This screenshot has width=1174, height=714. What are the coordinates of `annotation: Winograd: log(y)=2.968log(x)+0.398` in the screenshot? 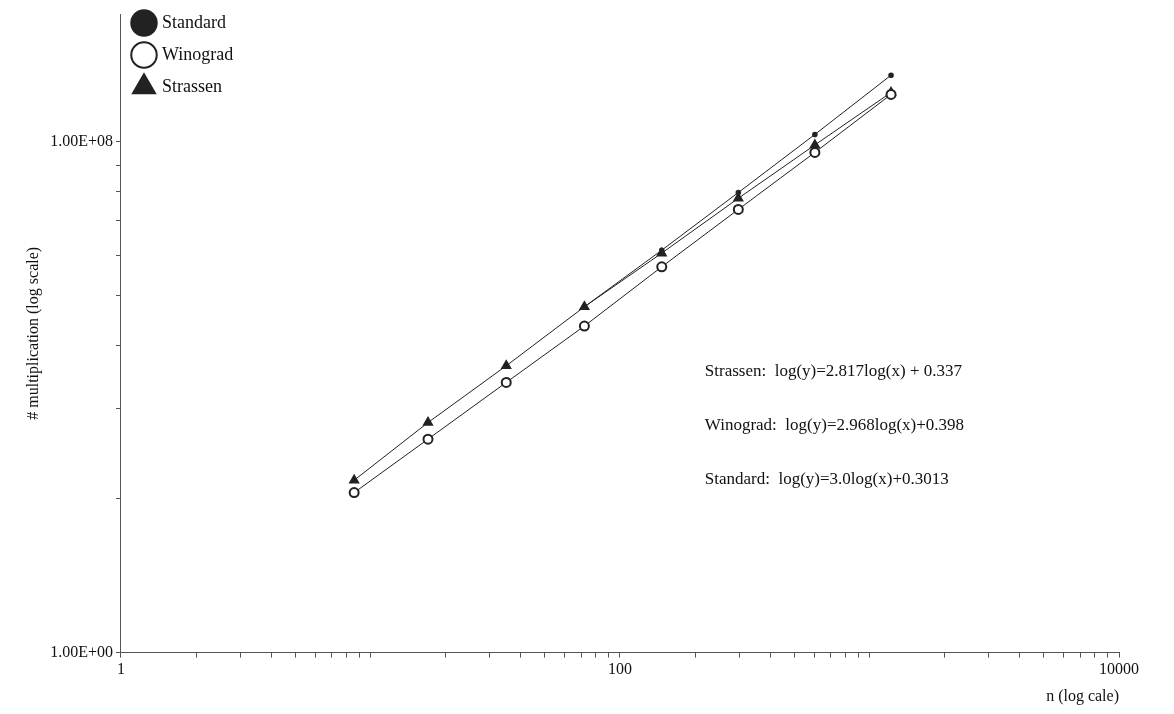 It's located at (834, 425).